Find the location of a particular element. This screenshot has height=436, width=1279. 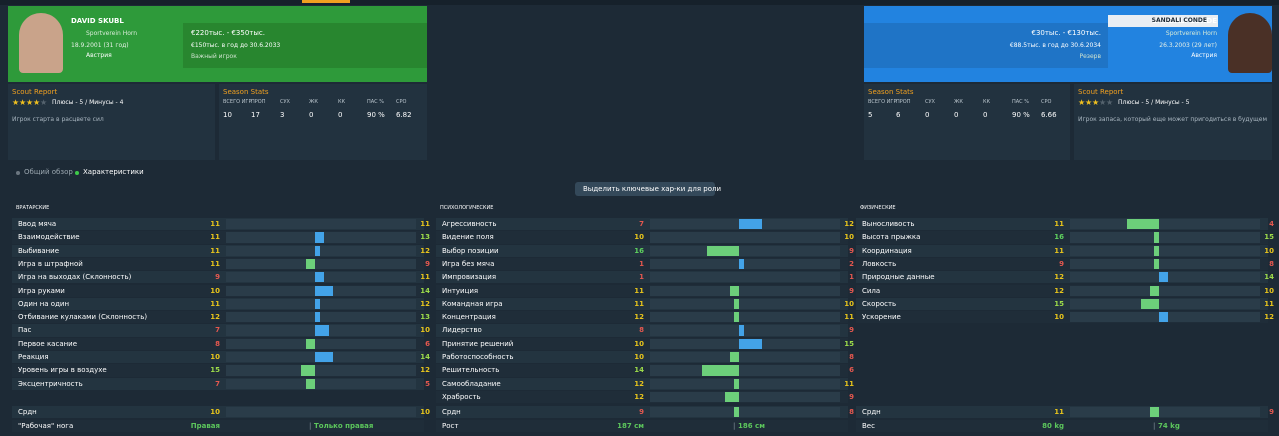

left-scout-panel is located at coordinates (111, 122).